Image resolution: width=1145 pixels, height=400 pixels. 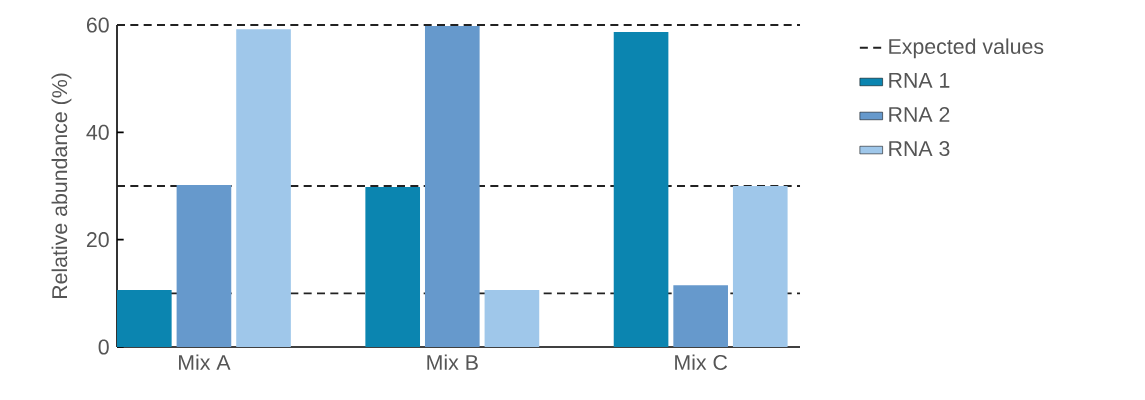 What do you see at coordinates (966, 48) in the screenshot?
I see `legend-label: Expected values` at bounding box center [966, 48].